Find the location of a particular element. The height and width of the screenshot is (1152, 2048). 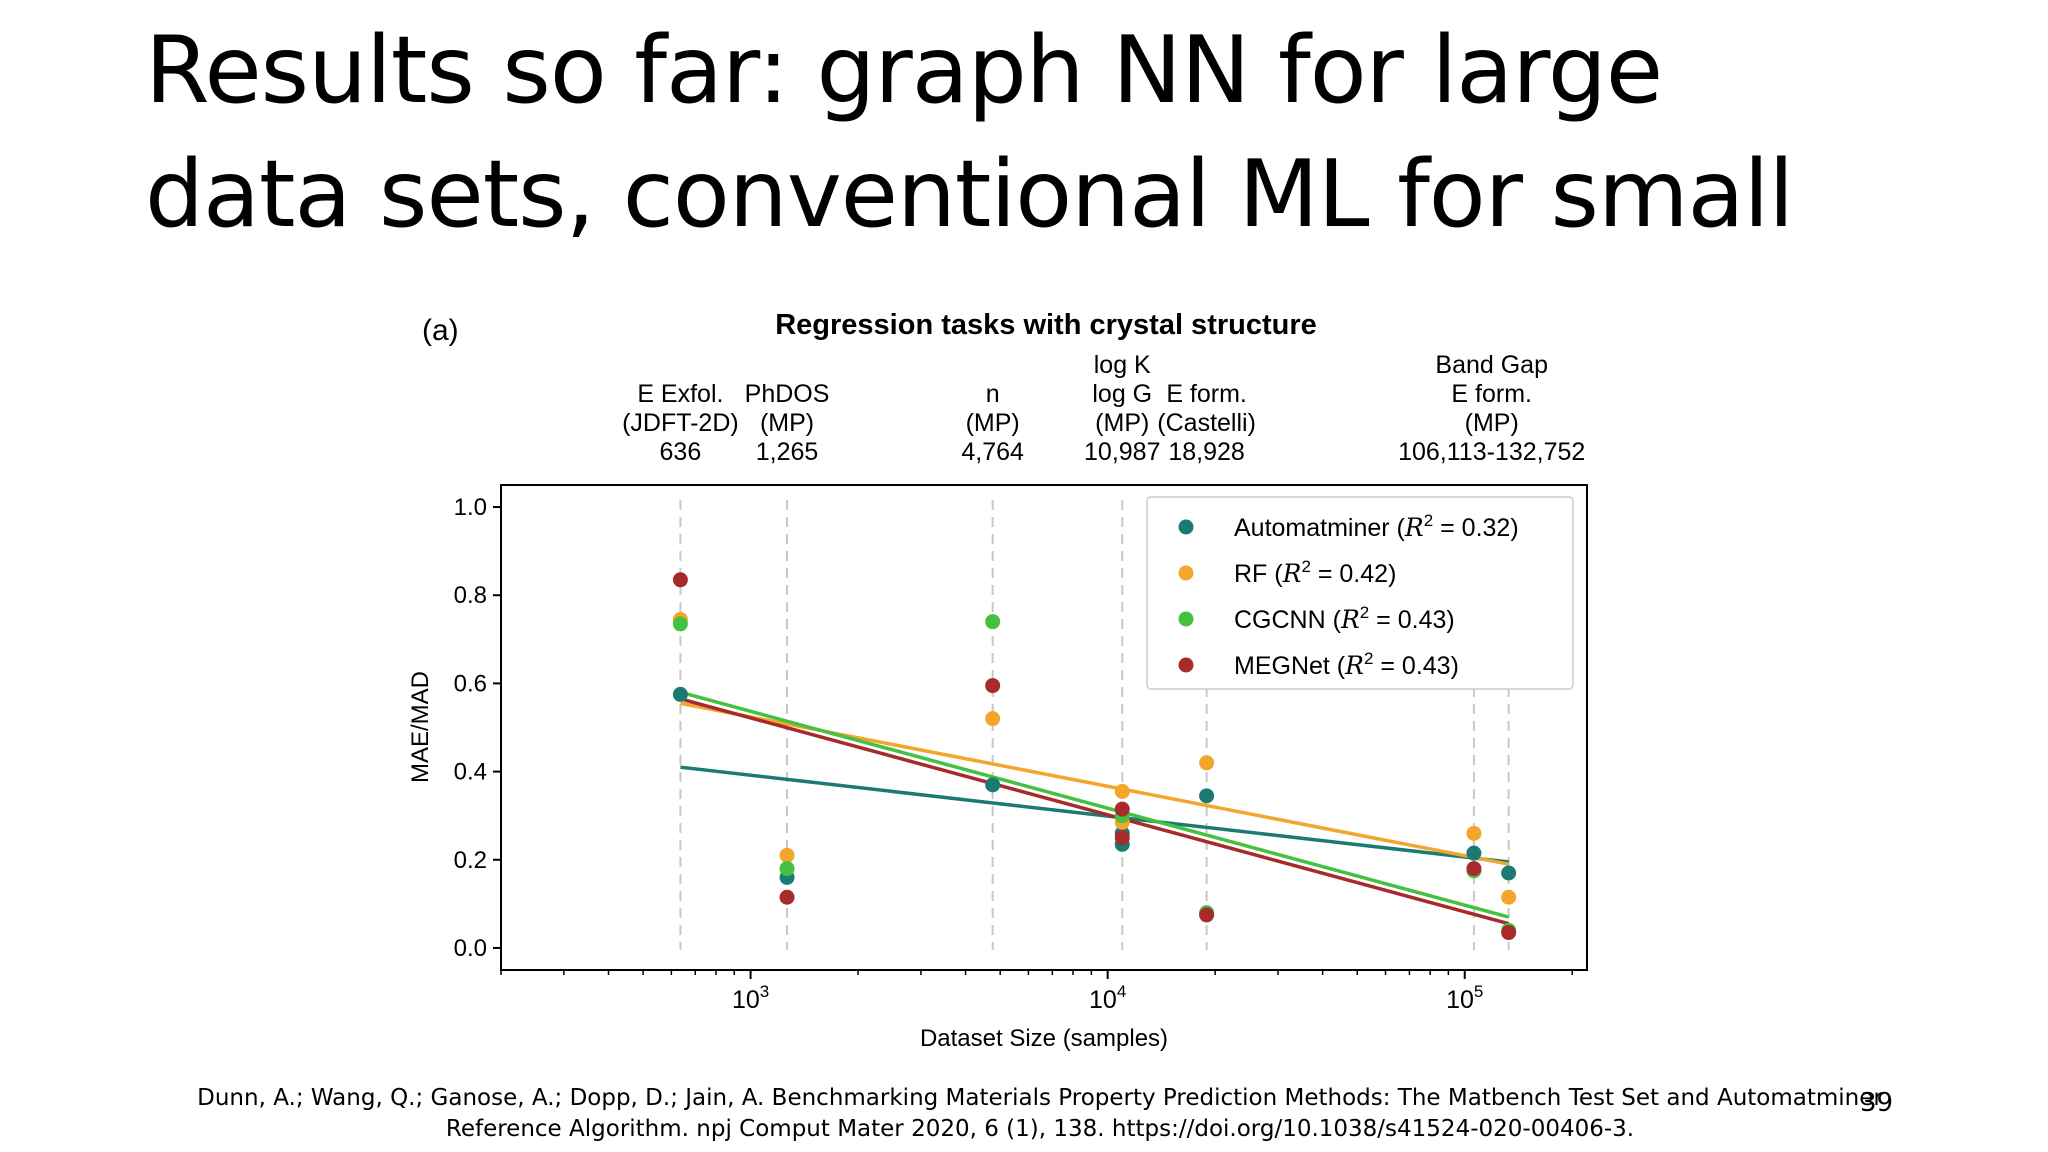

legend-entry: RF (R2 = 0.42) is located at coordinates (1315, 572).